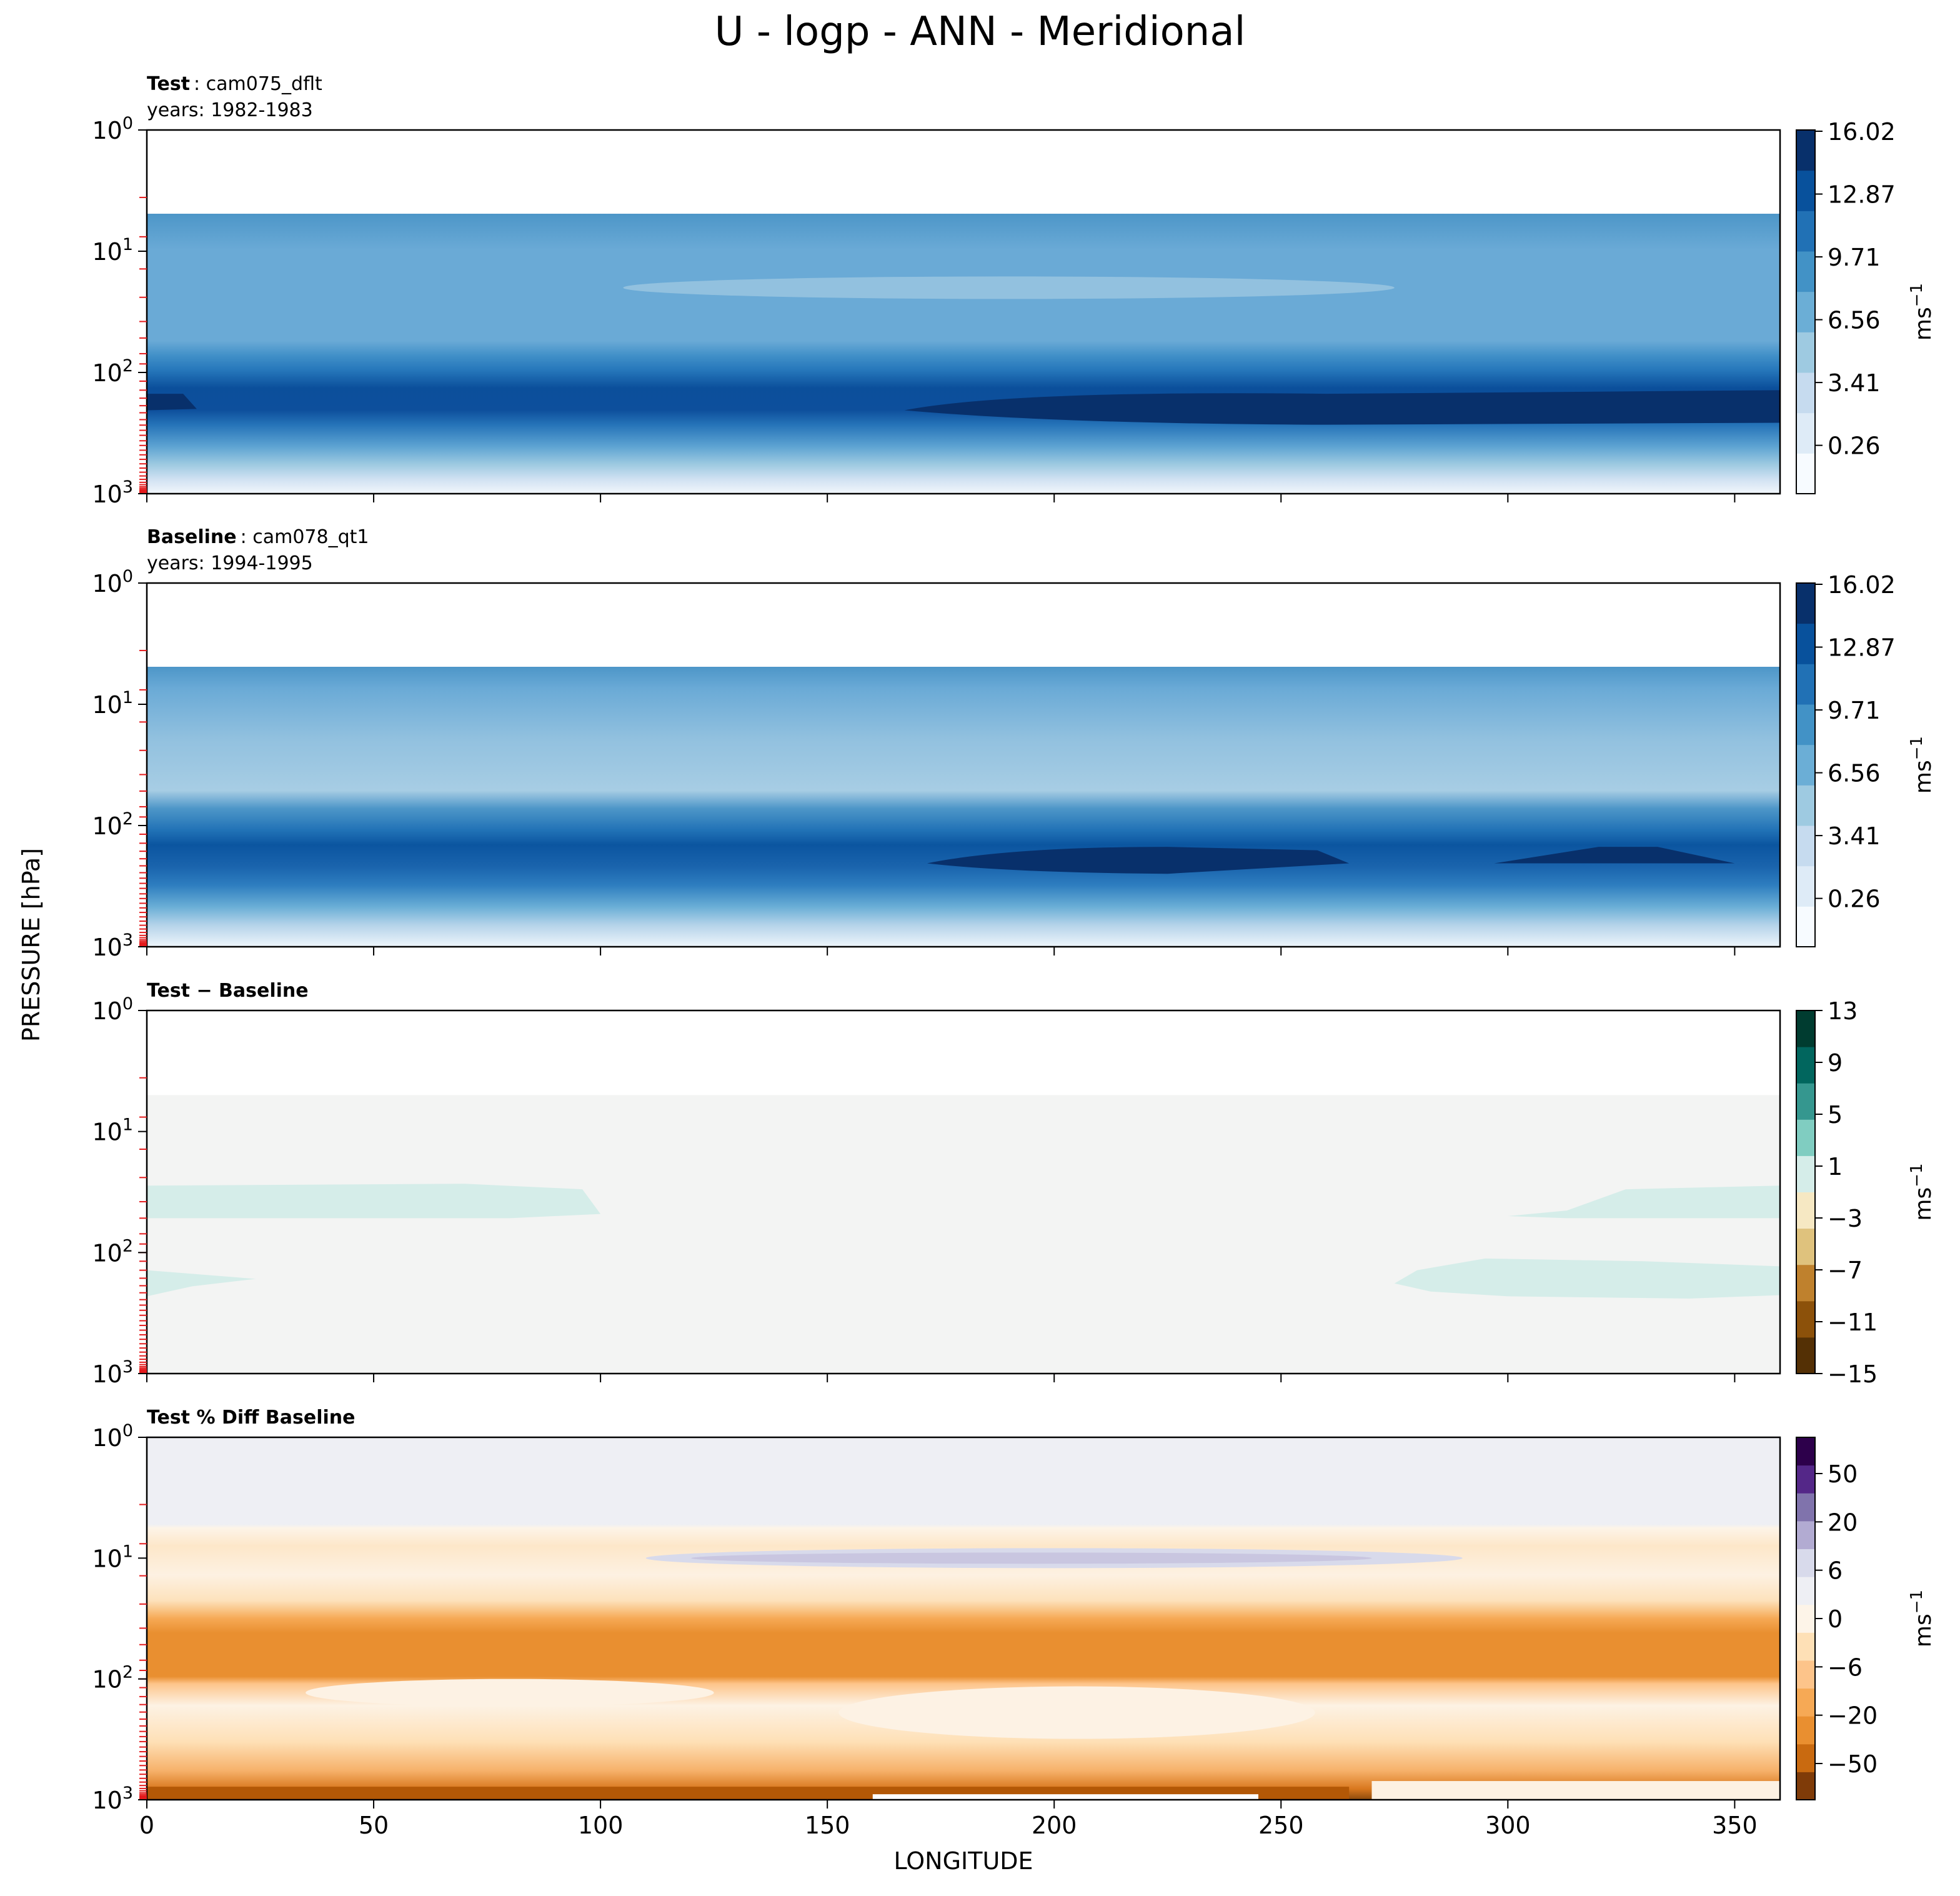 Image resolution: width=1960 pixels, height=1896 pixels. What do you see at coordinates (251, 1418) in the screenshot?
I see `panel-label: Test % Diff Baseline` at bounding box center [251, 1418].